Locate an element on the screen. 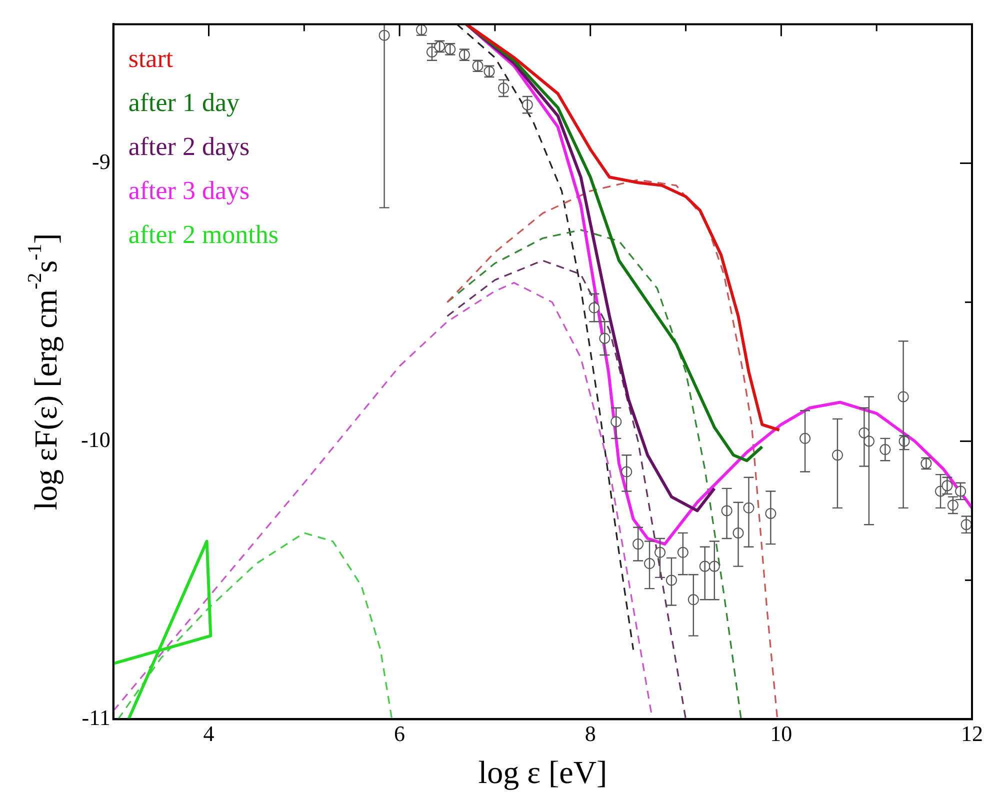  x-tick-label: 12 is located at coordinates (972, 733).